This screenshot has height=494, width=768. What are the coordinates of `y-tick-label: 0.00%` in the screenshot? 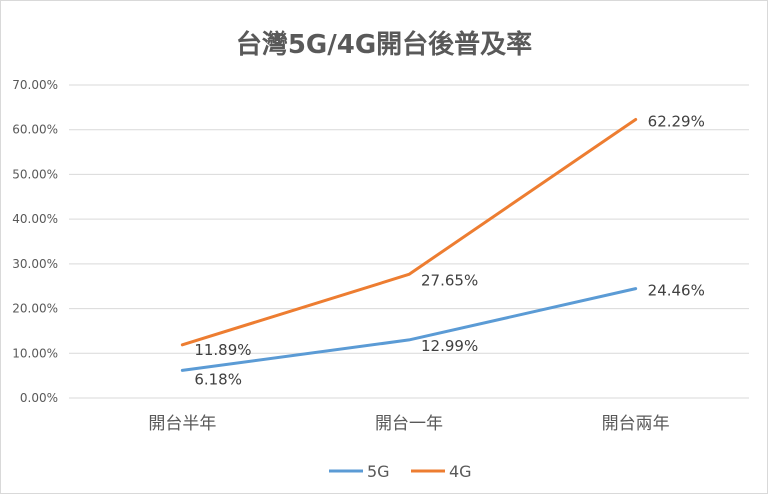 It's located at (39, 398).